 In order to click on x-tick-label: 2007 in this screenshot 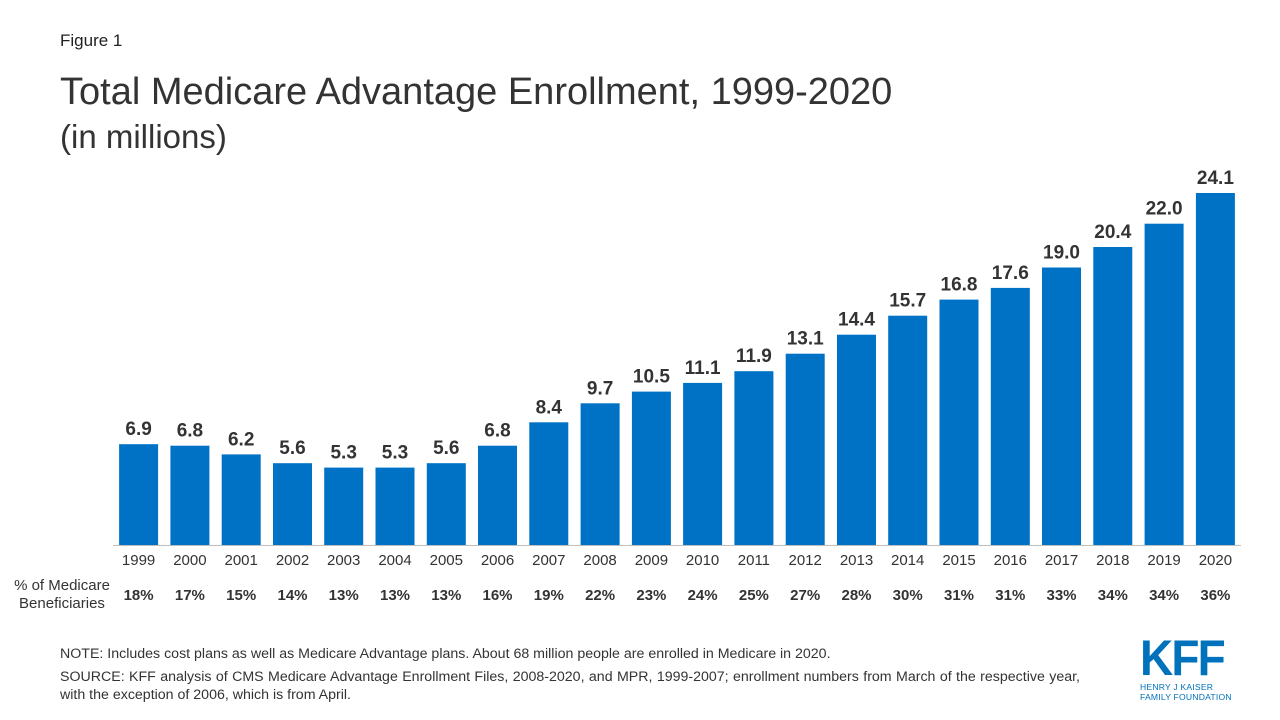, I will do `click(548, 560)`.